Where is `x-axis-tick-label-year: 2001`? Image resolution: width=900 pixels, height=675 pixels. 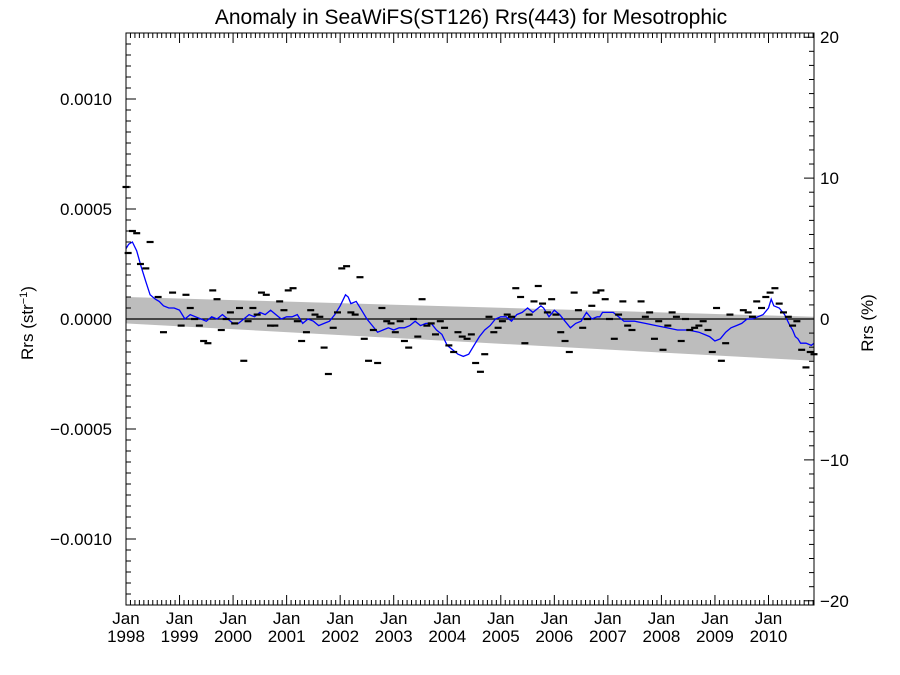
x-axis-tick-label-year: 2001 is located at coordinates (287, 636).